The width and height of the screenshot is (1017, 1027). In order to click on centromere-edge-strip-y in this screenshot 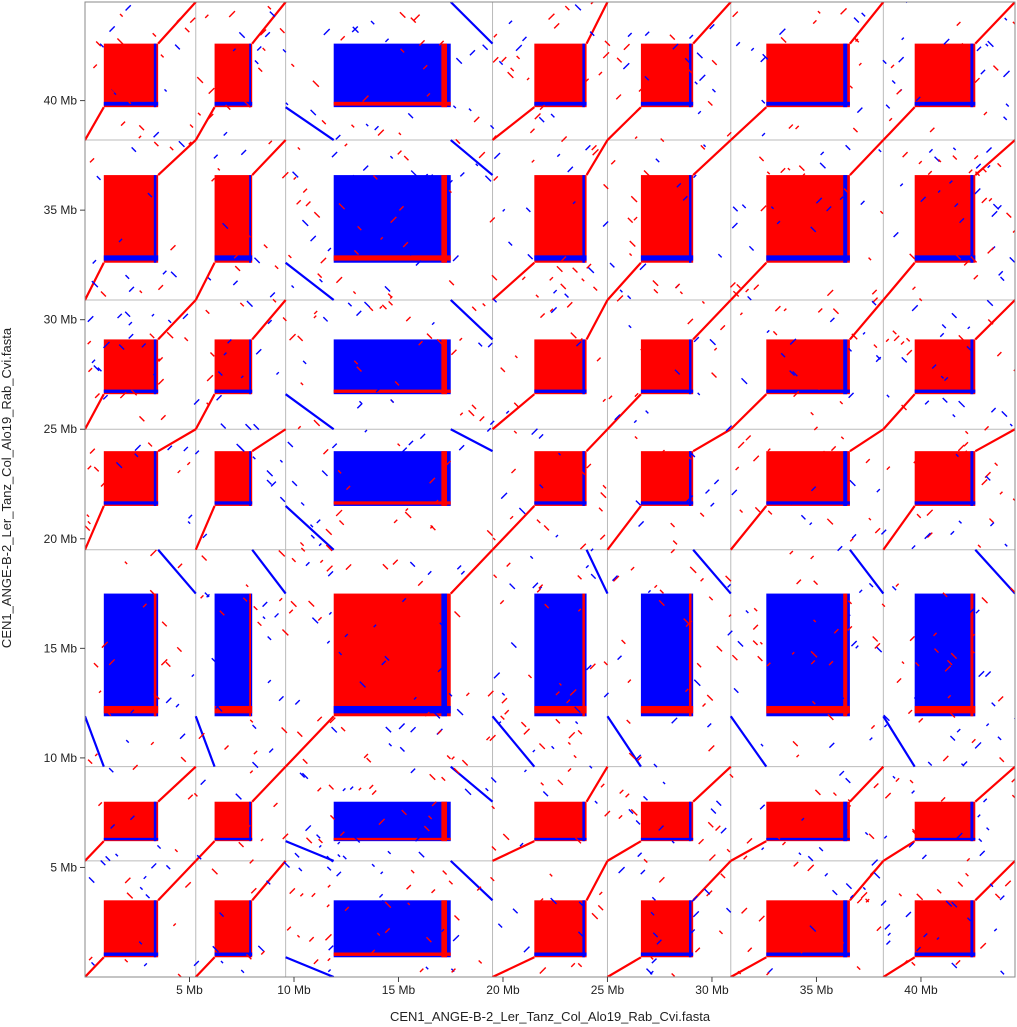, I will do `click(560, 391)`.